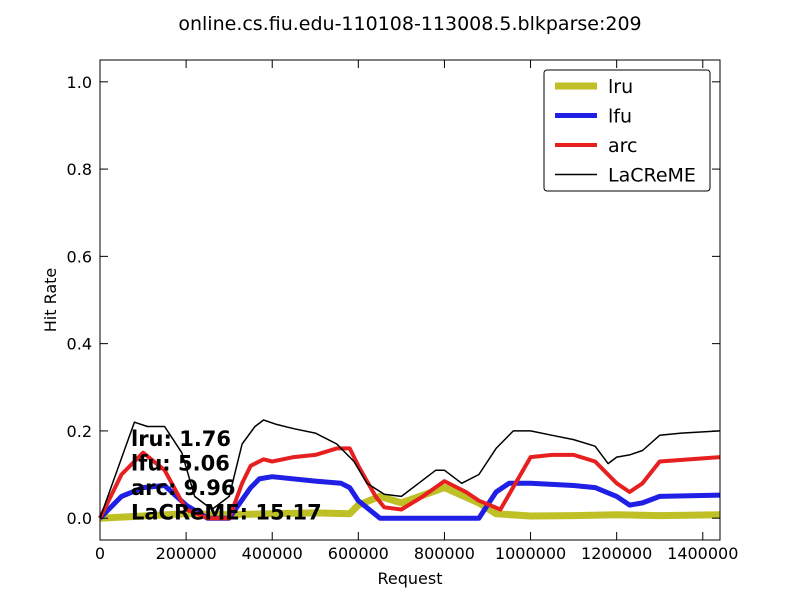 The height and width of the screenshot is (600, 800). I want to click on legend-label-lru: lru, so click(620, 87).